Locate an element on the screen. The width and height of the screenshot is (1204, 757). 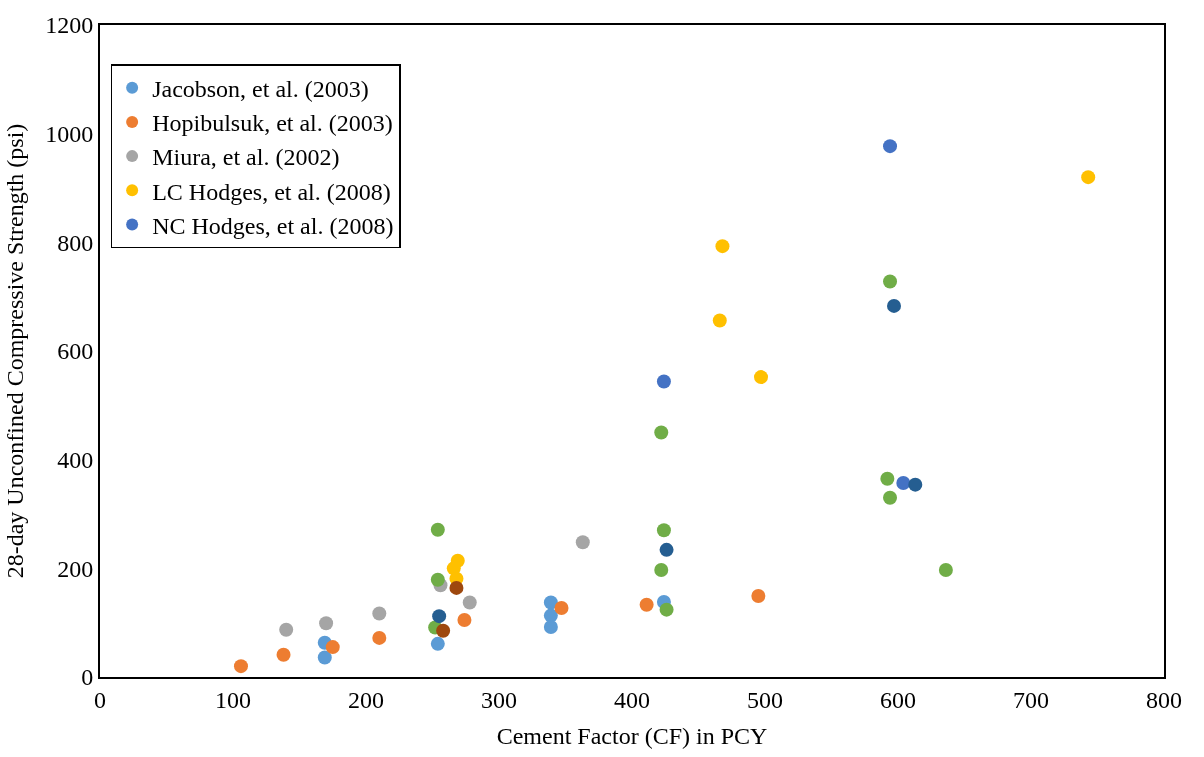
x-tick-label: 200 is located at coordinates (366, 699).